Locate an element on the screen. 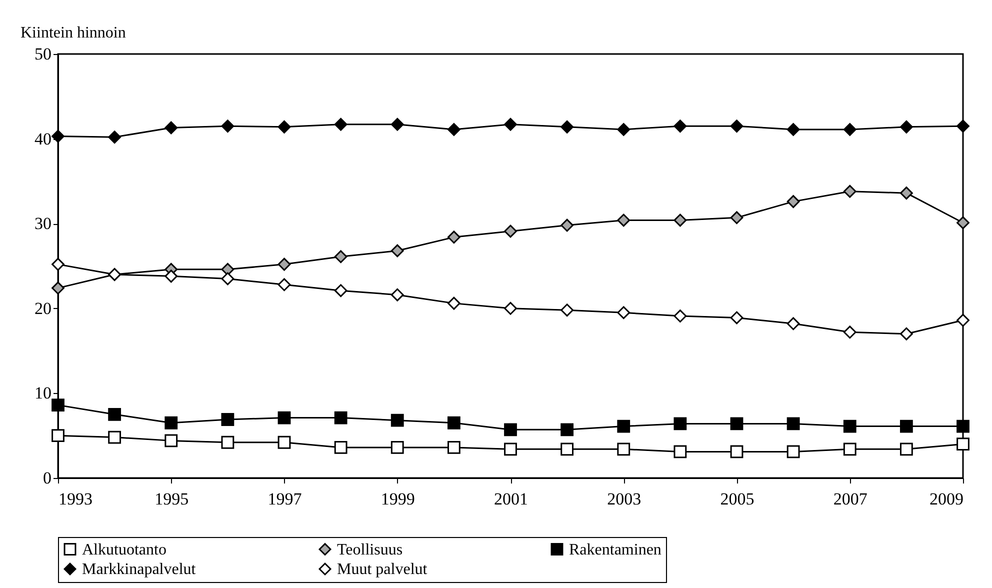 Image resolution: width=992 pixels, height=588 pixels. y-tick-label: 10 is located at coordinates (43, 393).